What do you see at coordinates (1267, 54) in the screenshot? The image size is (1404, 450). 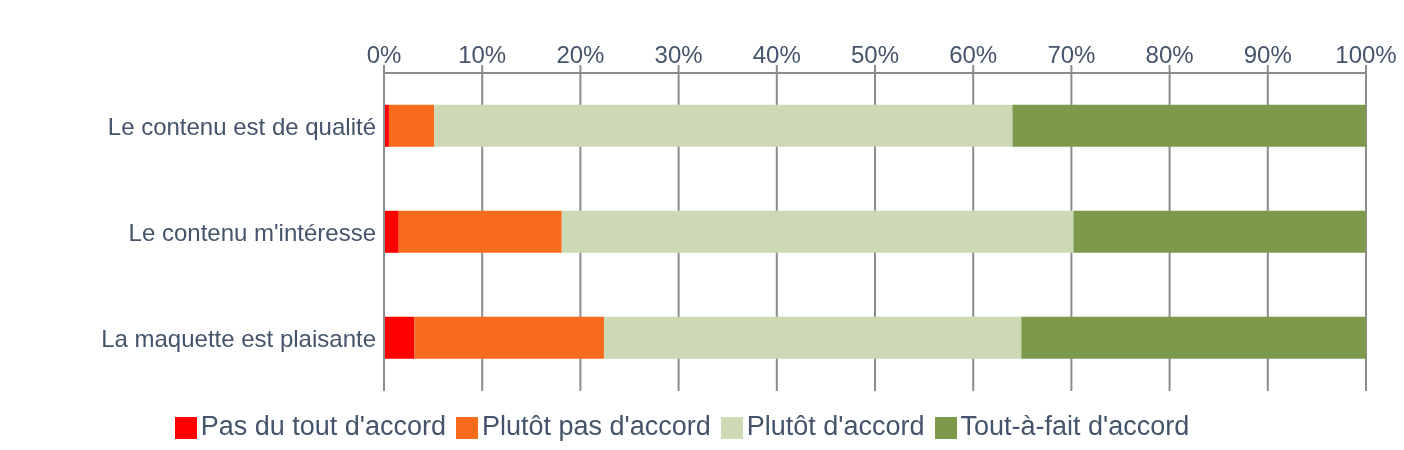 I see `x-tick-label: 90%` at bounding box center [1267, 54].